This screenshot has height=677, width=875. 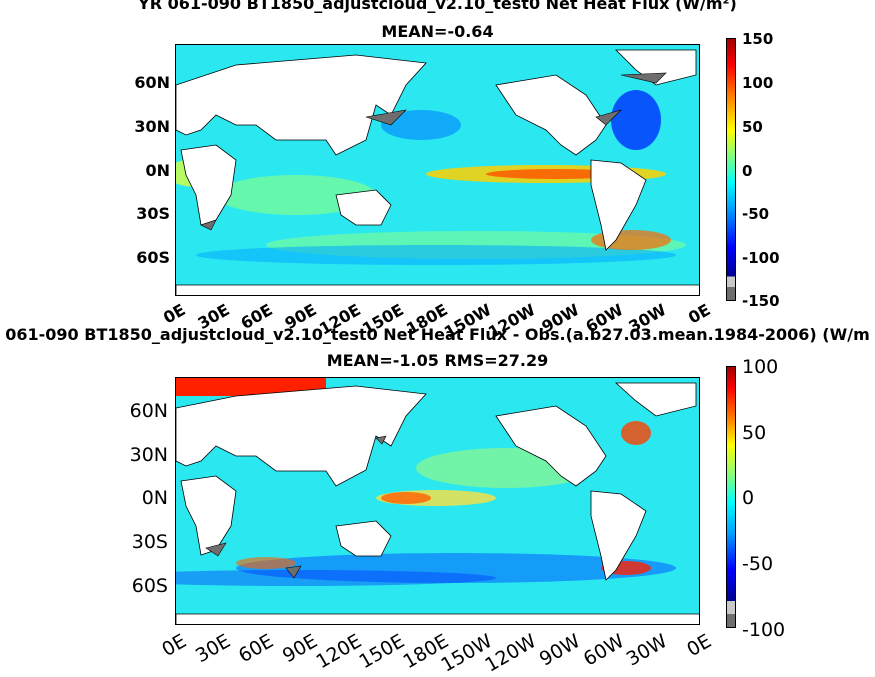 I want to click on panel2-xtick: 30E, so click(x=212, y=649).